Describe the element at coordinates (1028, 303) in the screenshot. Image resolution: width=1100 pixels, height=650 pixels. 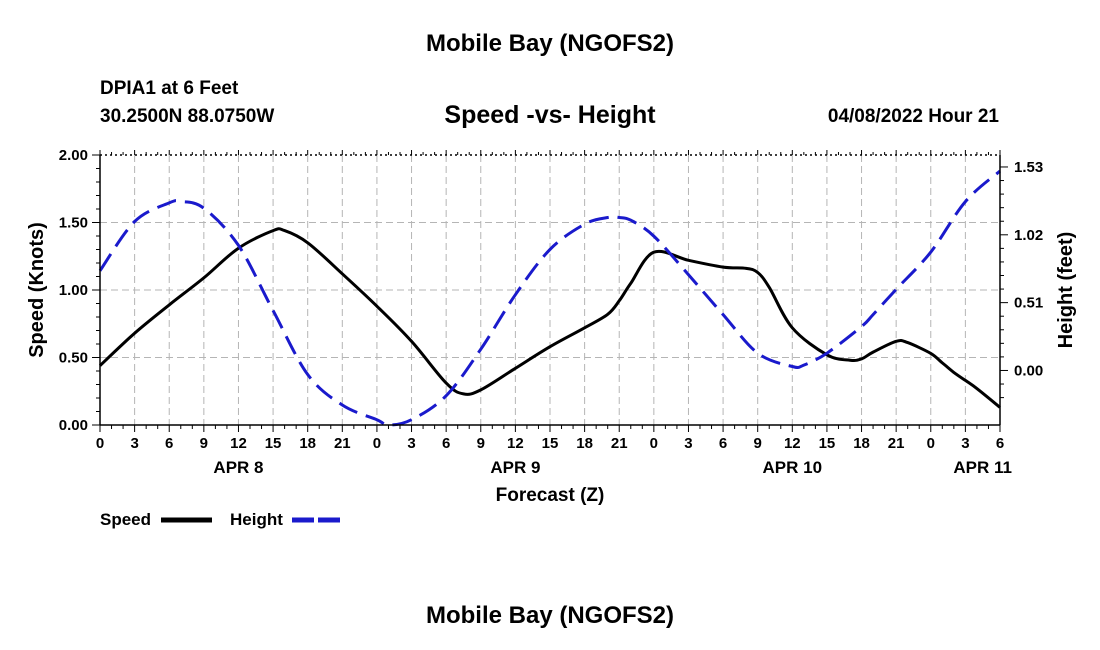
I see `y2-tick-label: 0.51` at that location.